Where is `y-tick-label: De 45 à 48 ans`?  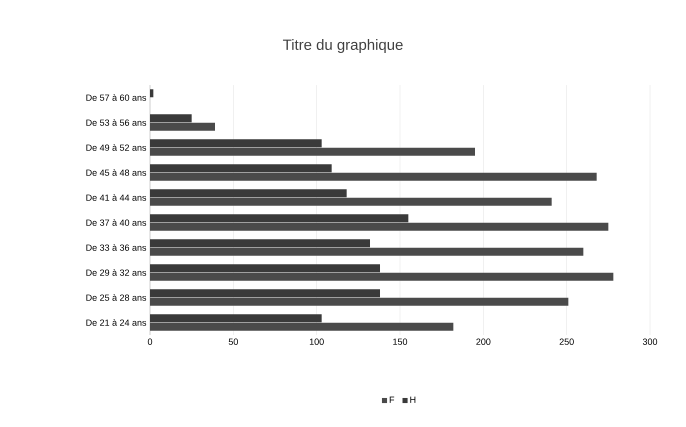
y-tick-label: De 45 à 48 ans is located at coordinates (116, 172).